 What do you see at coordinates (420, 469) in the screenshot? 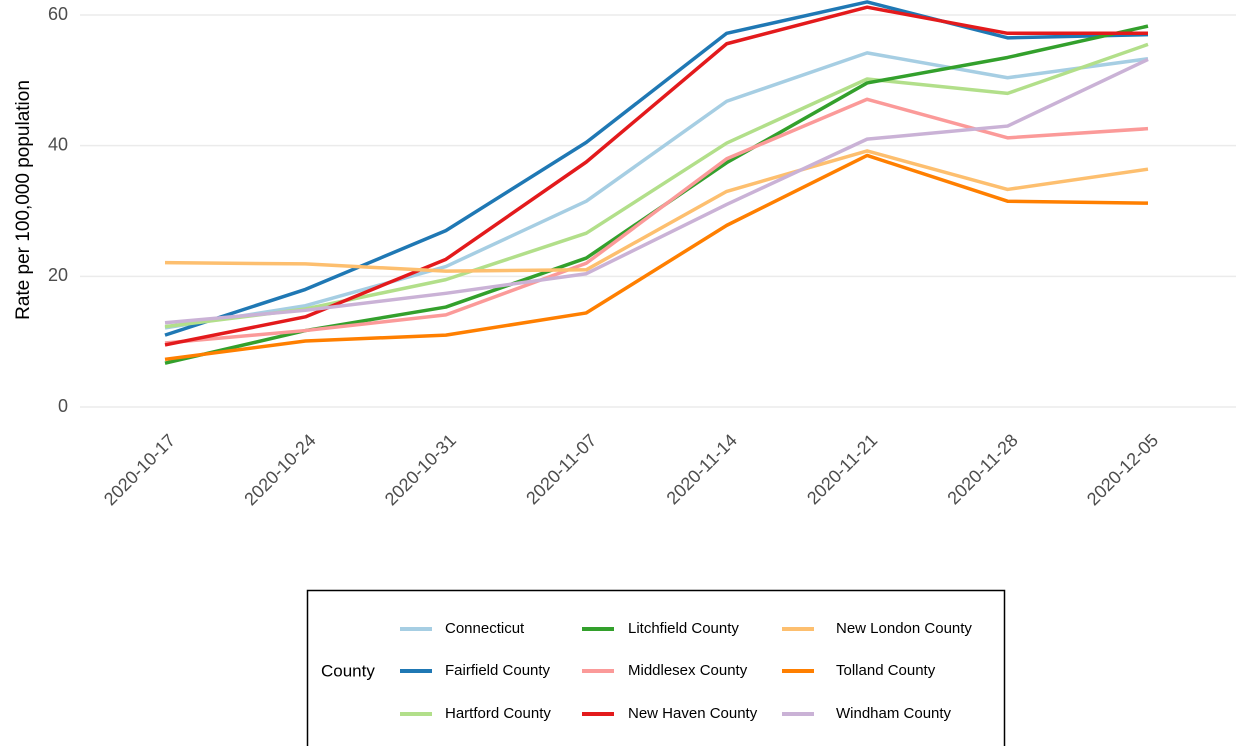
I see `x-tick-label: 2020-10-31` at bounding box center [420, 469].